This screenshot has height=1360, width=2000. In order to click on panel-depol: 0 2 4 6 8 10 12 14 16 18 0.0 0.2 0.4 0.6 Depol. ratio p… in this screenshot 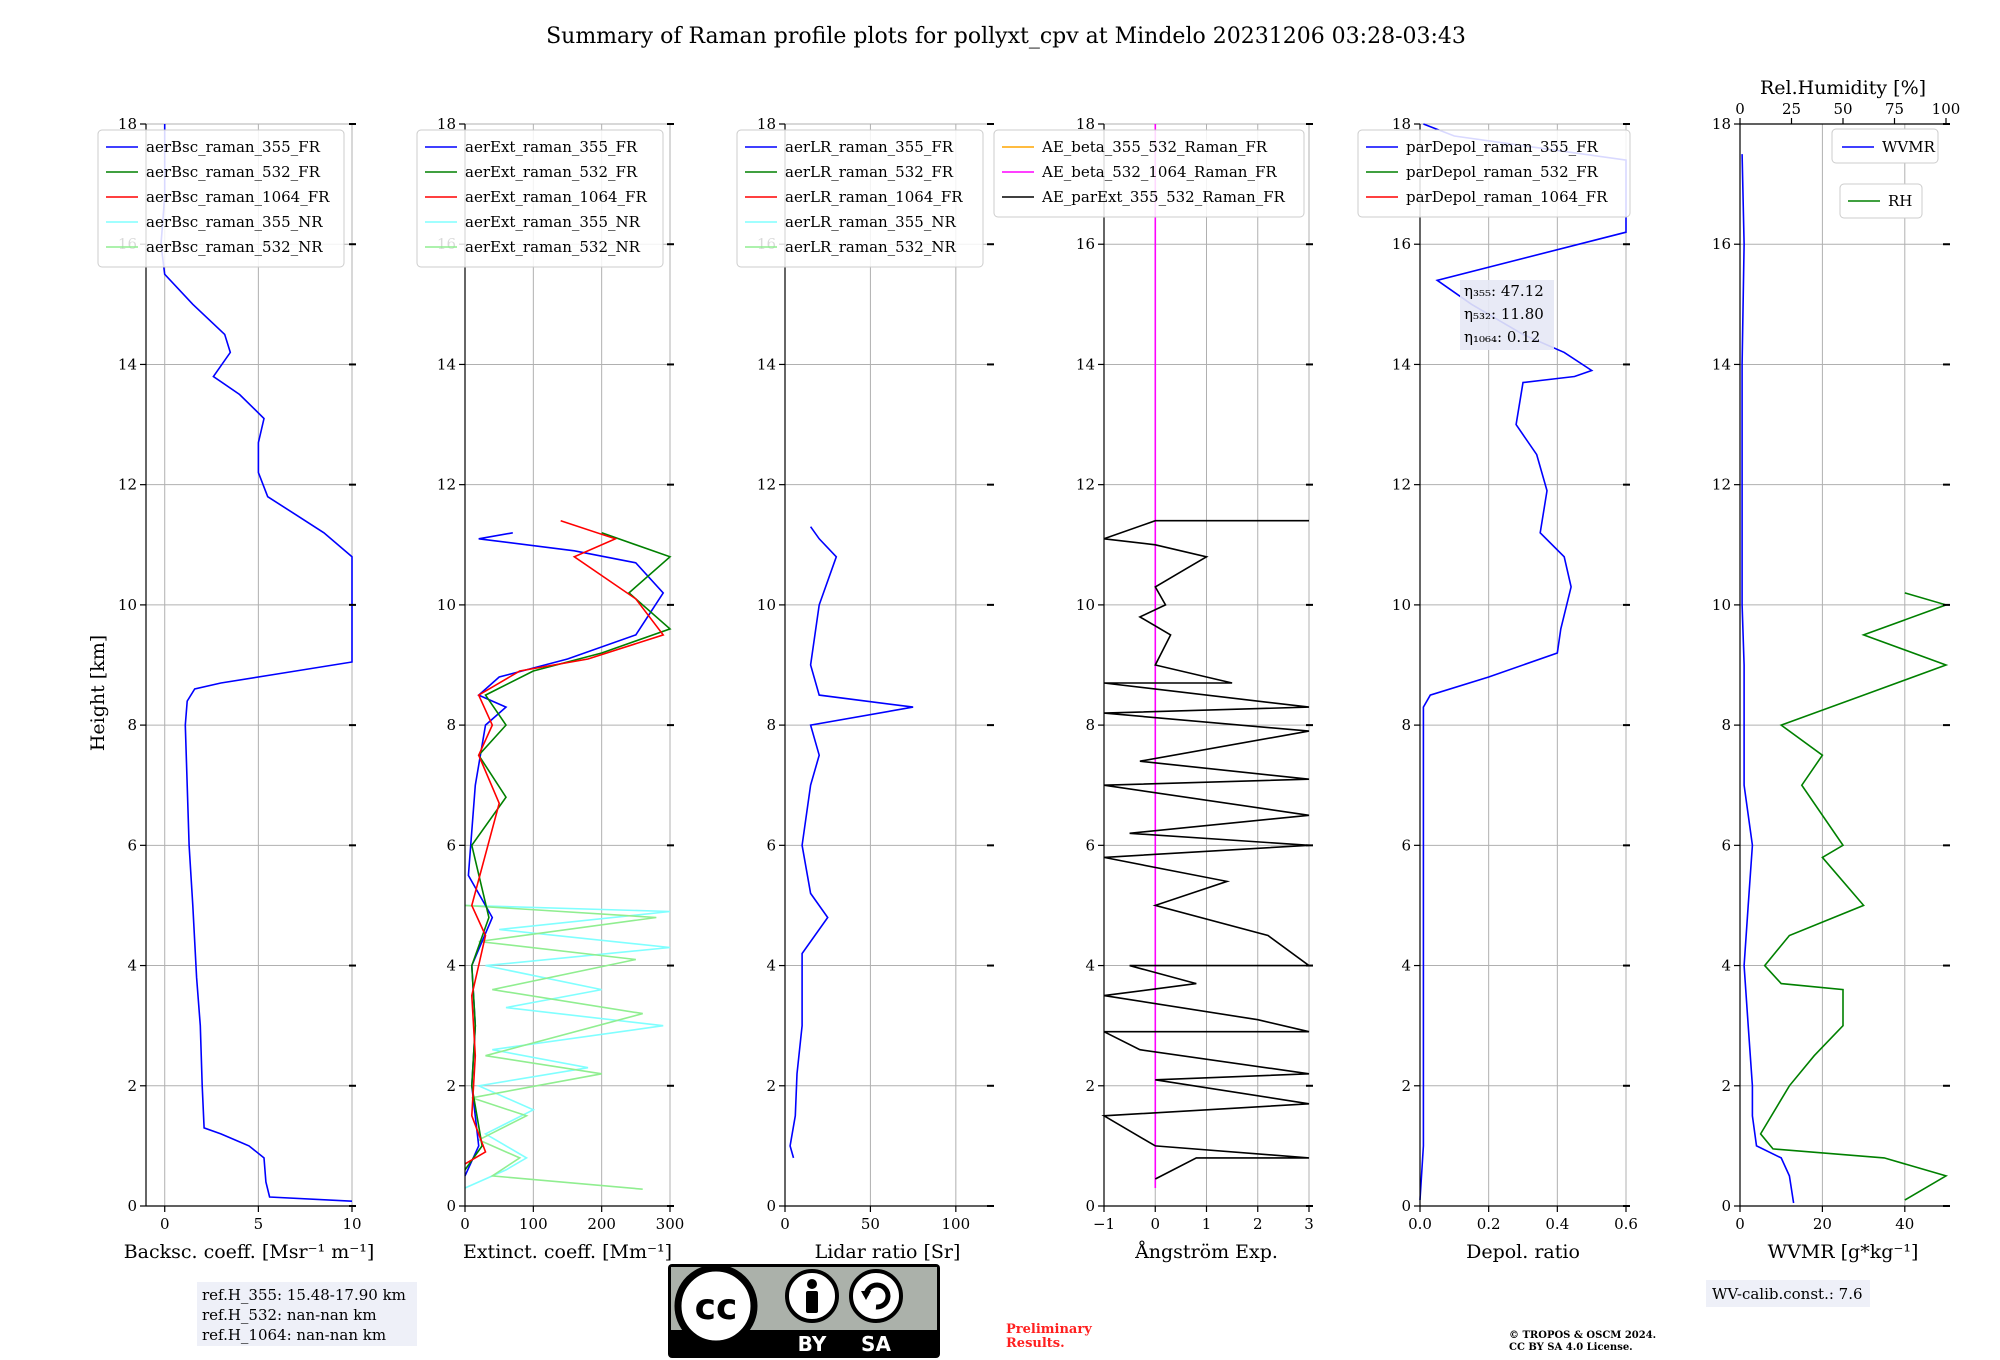, I will do `click(1497, 689)`.